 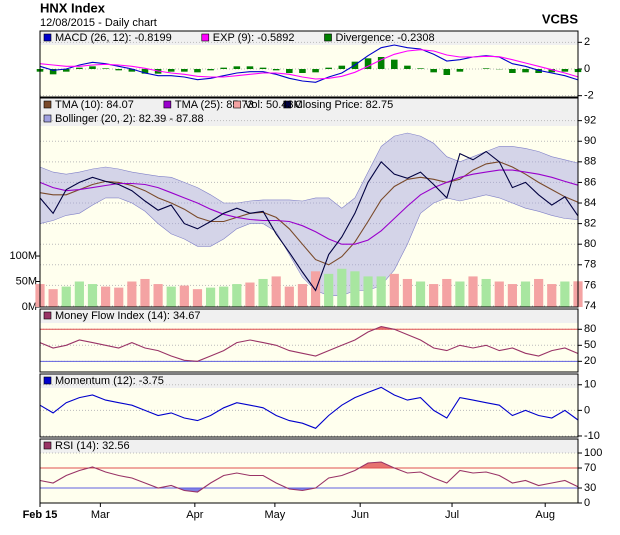 I want to click on legend-label: TMA (10): 84.07, so click(x=94, y=105).